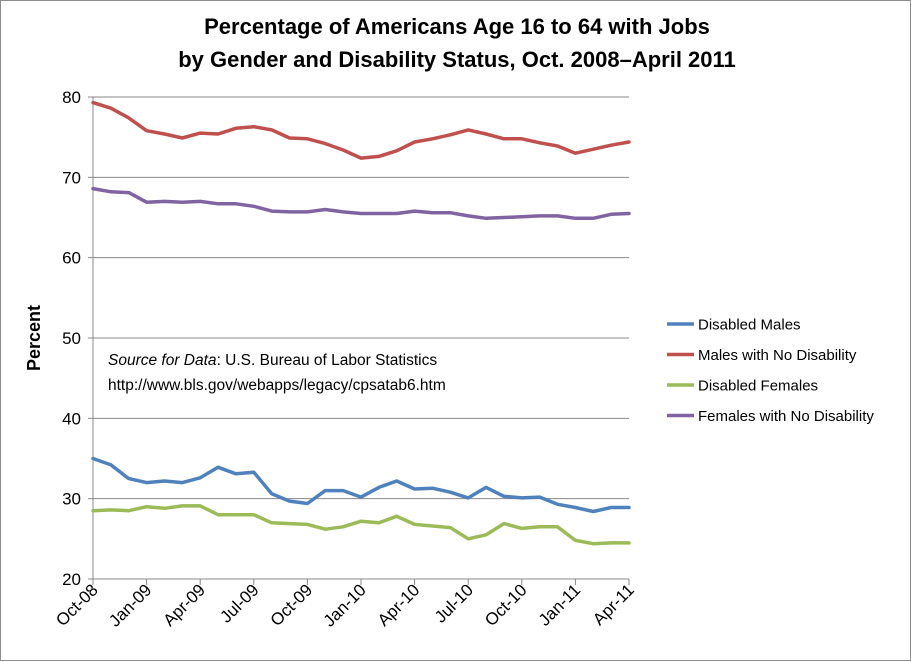 This screenshot has width=911, height=662. Describe the element at coordinates (454, 603) in the screenshot. I see `x-tick-label: Jul-10` at that location.